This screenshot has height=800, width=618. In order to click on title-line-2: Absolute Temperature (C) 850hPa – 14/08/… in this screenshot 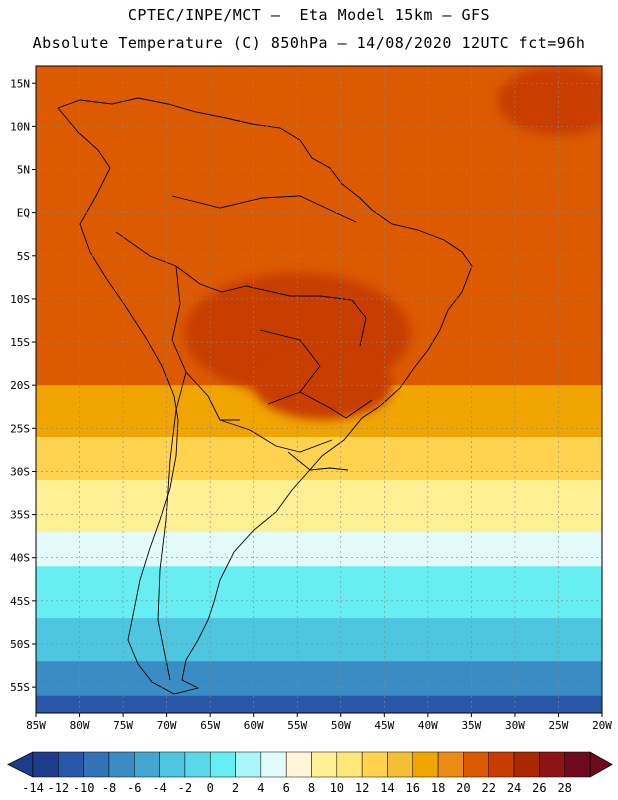, I will do `click(309, 43)`.